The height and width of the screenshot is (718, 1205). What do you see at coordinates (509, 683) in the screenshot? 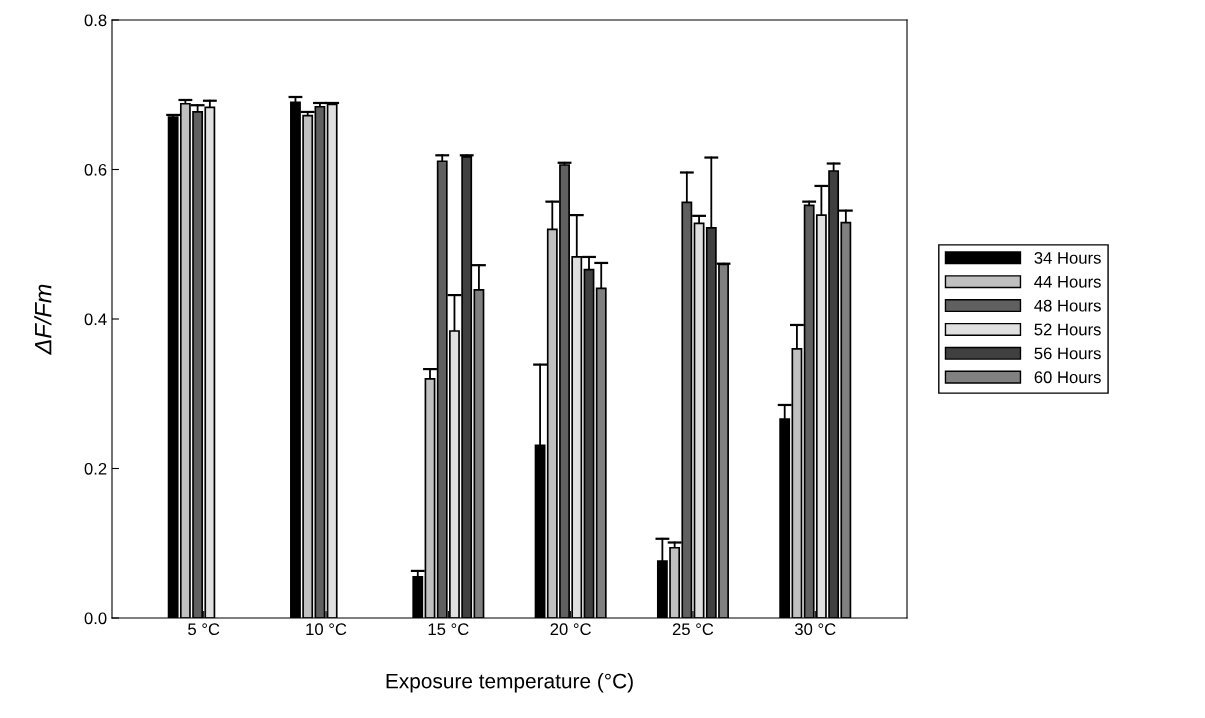
I see `x-axis-title: Exposure temperature (°C)` at bounding box center [509, 683].